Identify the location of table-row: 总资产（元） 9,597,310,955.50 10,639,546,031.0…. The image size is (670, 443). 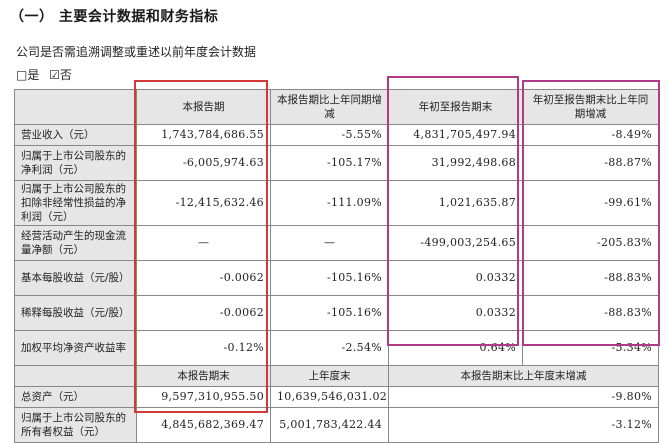
(336, 397).